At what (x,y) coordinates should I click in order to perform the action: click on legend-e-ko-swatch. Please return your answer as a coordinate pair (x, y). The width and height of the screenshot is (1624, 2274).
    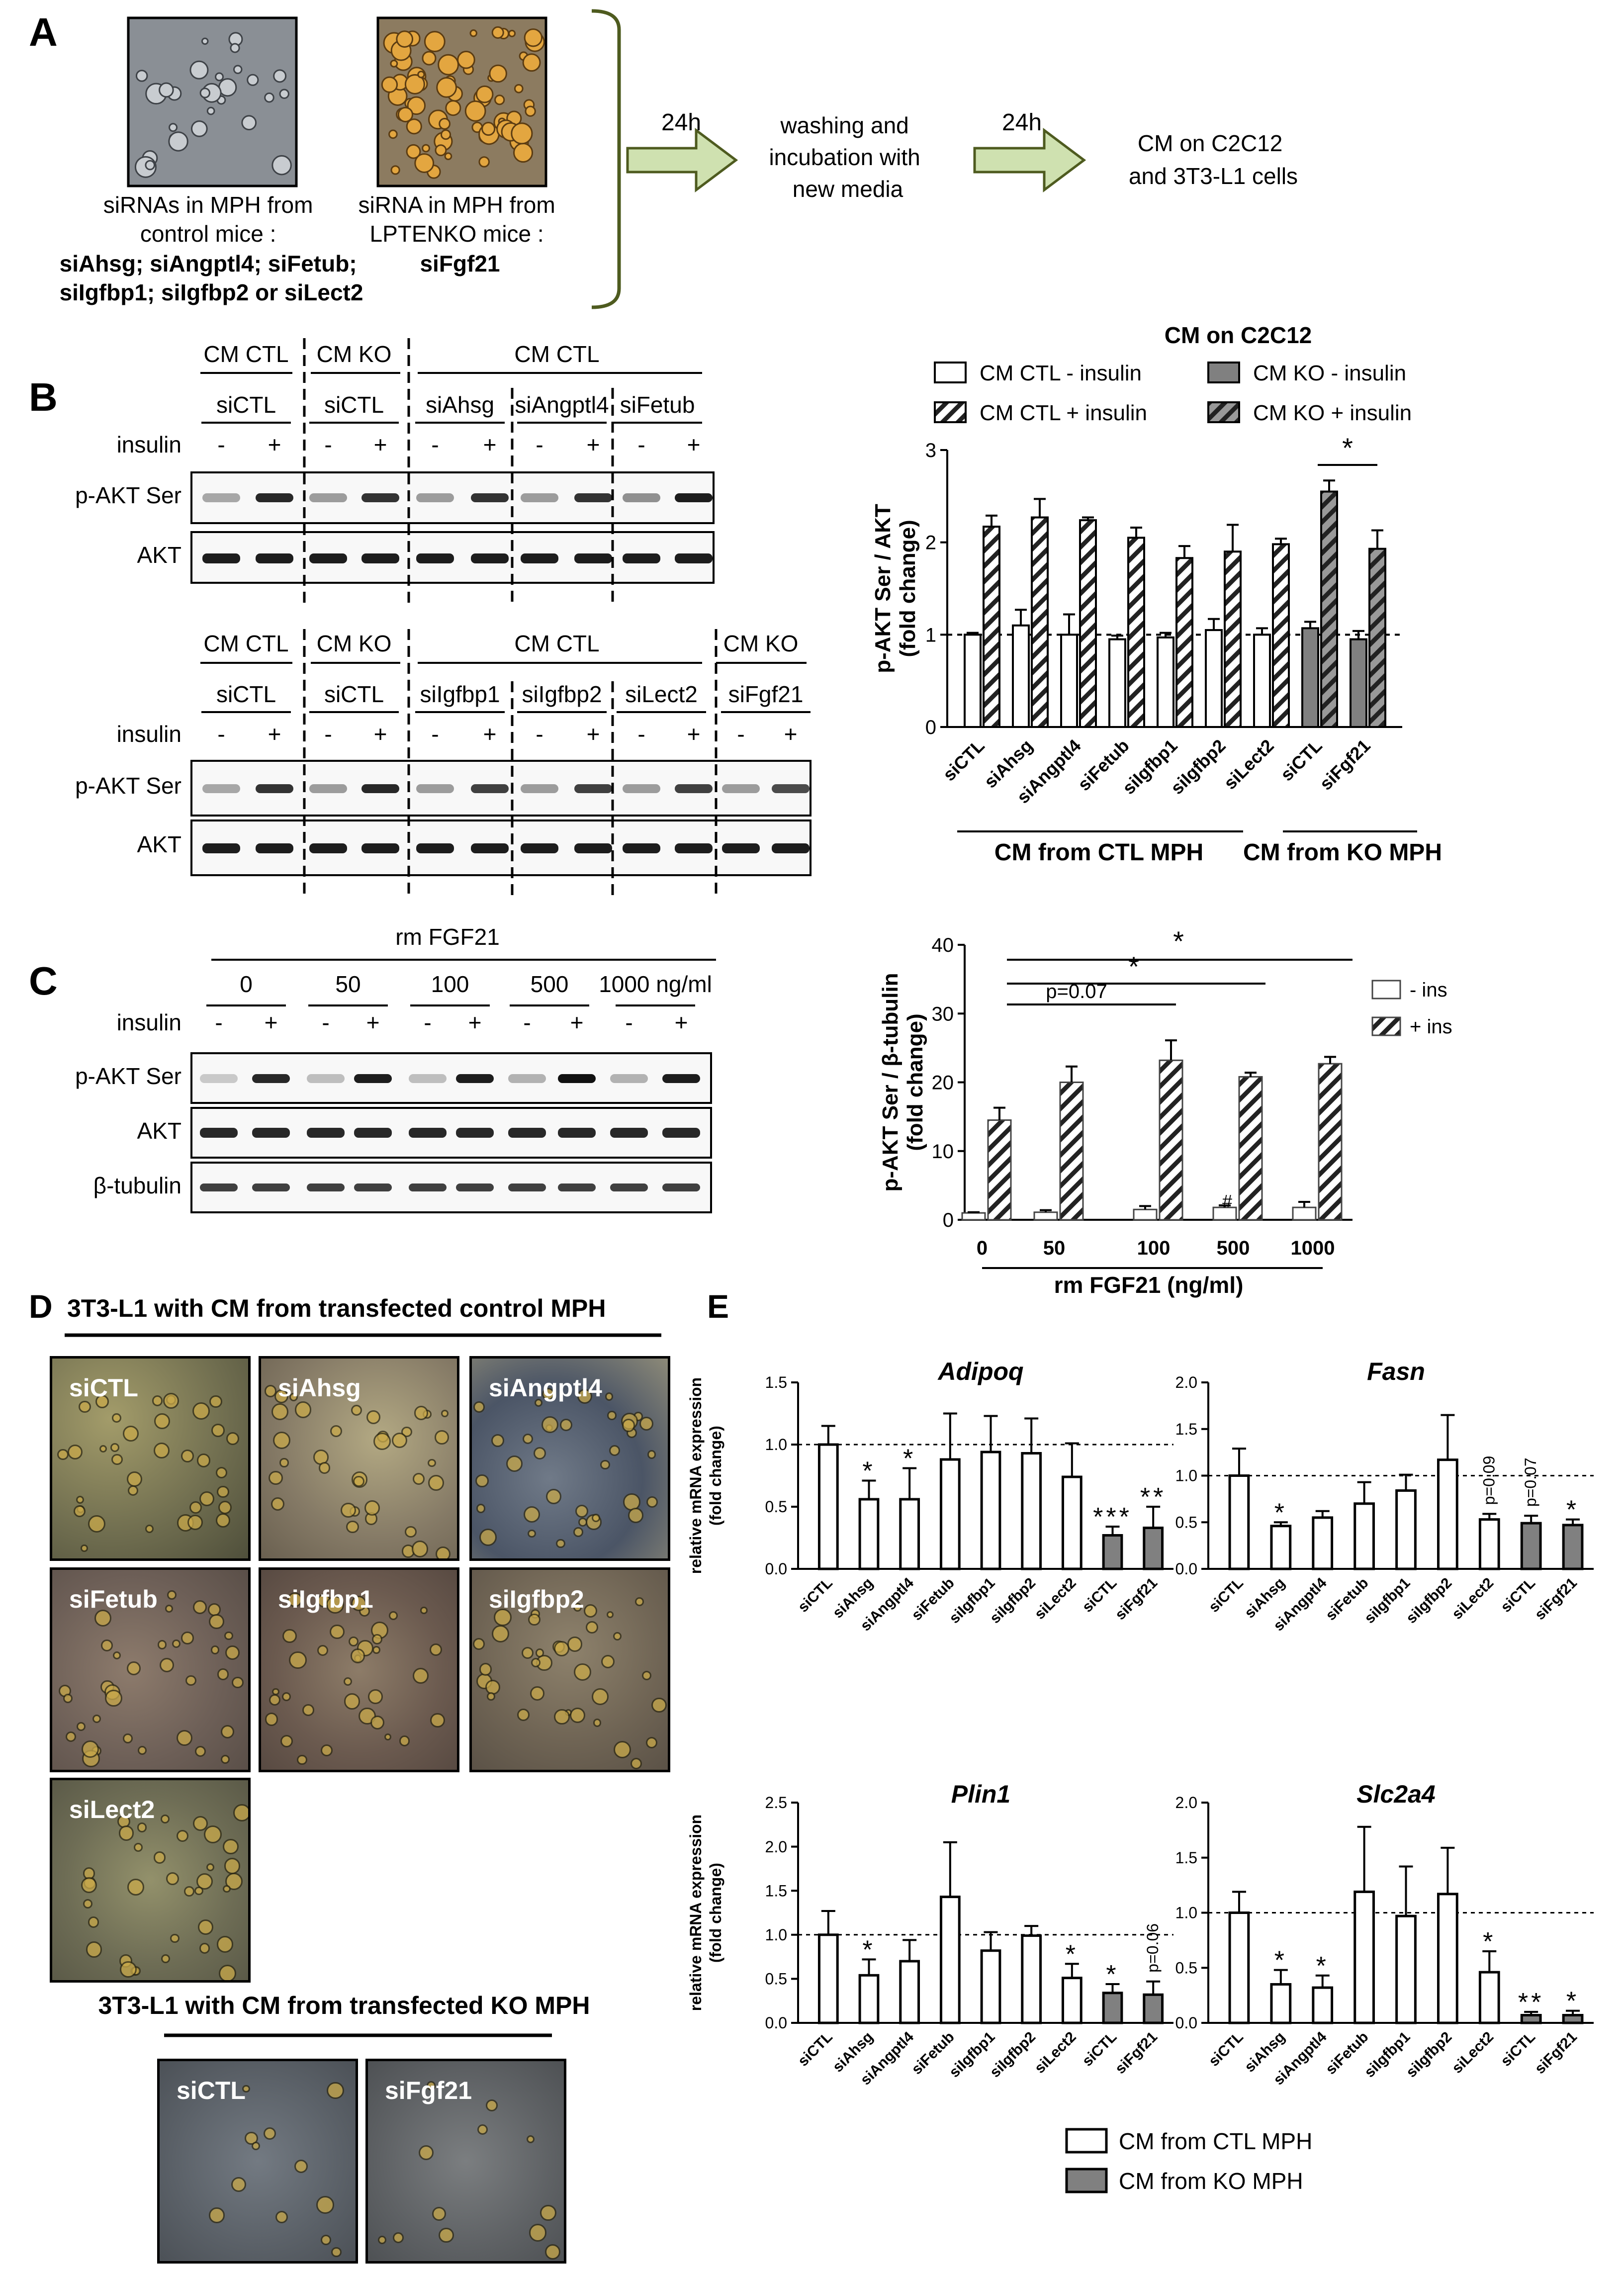
    Looking at the image, I should click on (1086, 2181).